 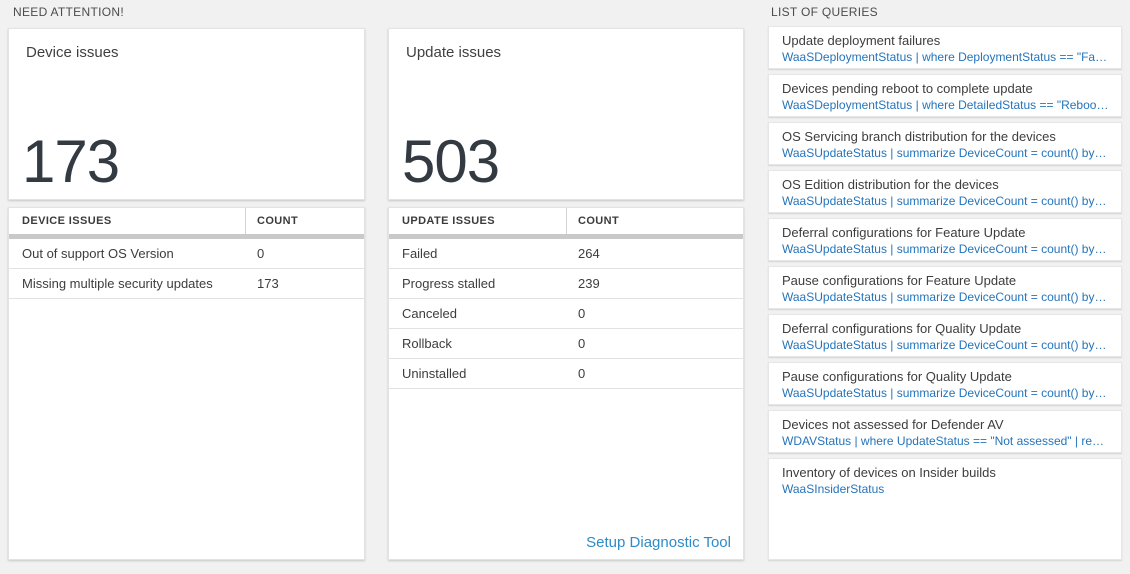 What do you see at coordinates (261, 253) in the screenshot?
I see `device-issue-count: 0` at bounding box center [261, 253].